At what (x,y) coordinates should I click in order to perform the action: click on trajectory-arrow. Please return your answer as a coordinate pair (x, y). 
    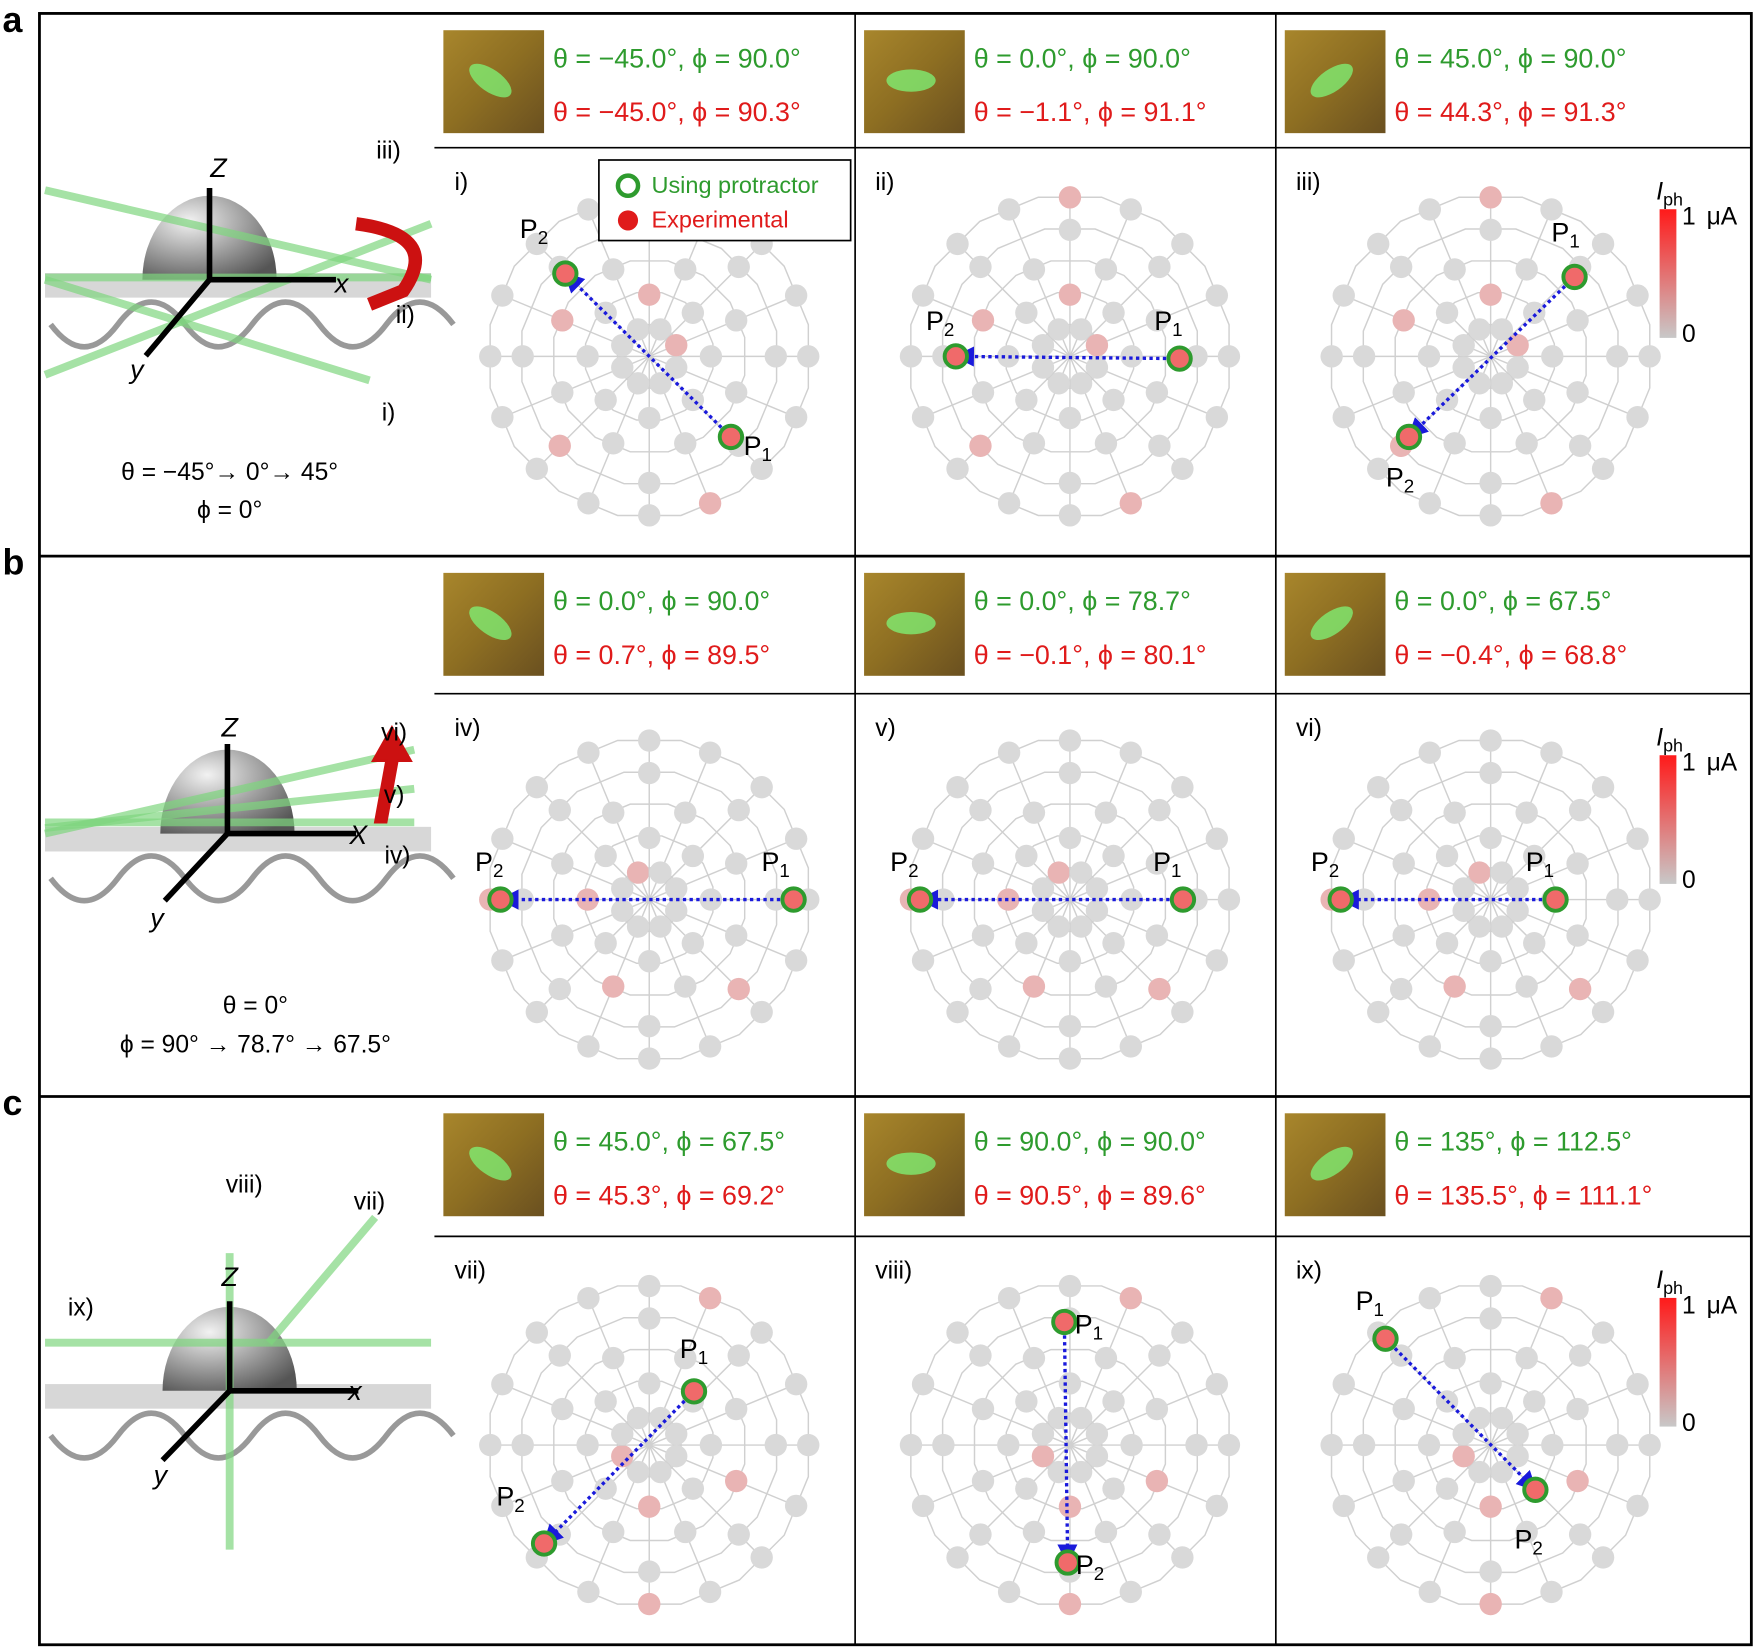
    Looking at the image, I should click on (1491, 357).